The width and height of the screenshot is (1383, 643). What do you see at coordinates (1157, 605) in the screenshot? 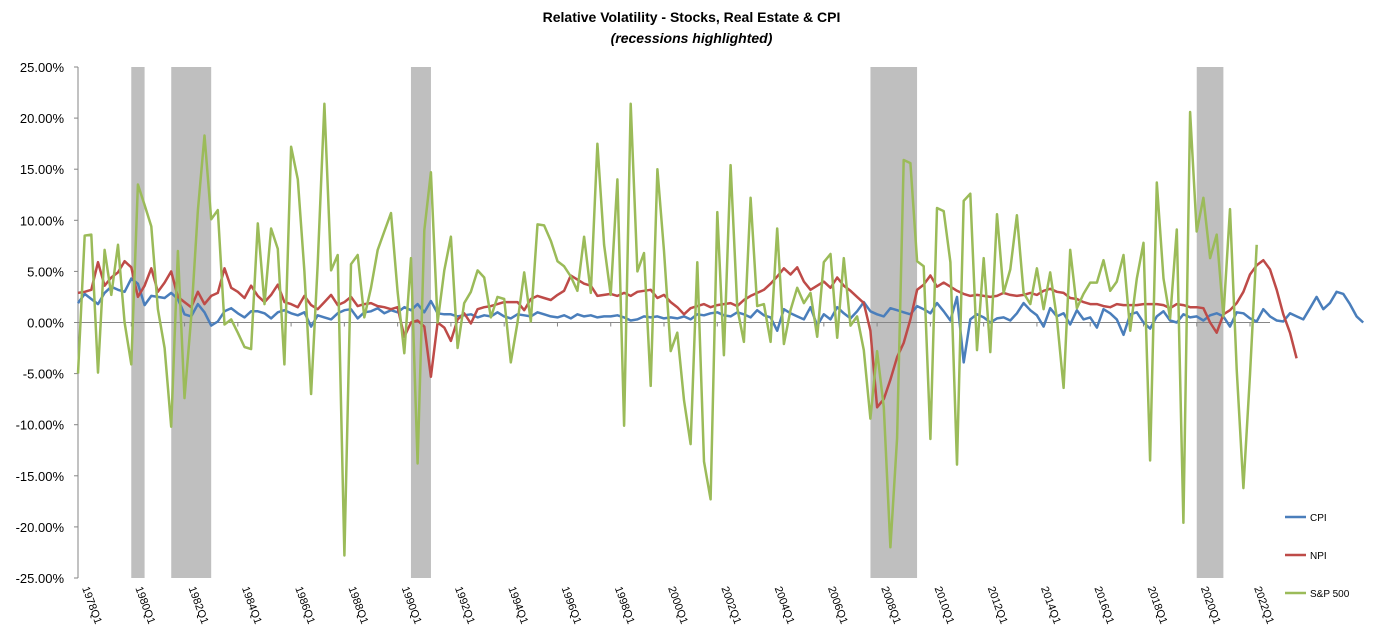
I see `x-tick-label: 2018Q1` at bounding box center [1157, 605].